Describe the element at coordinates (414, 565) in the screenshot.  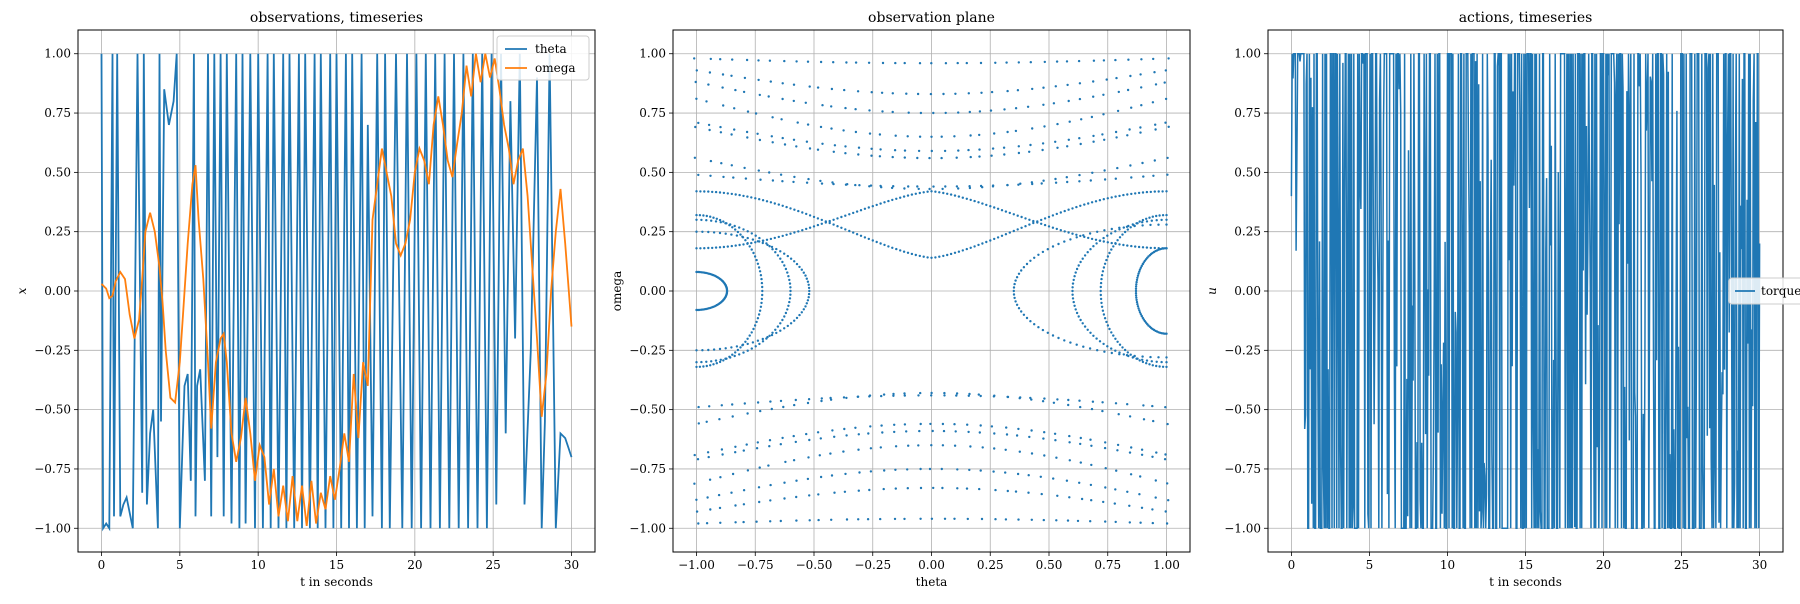
I see `x-tick-label: 20` at that location.